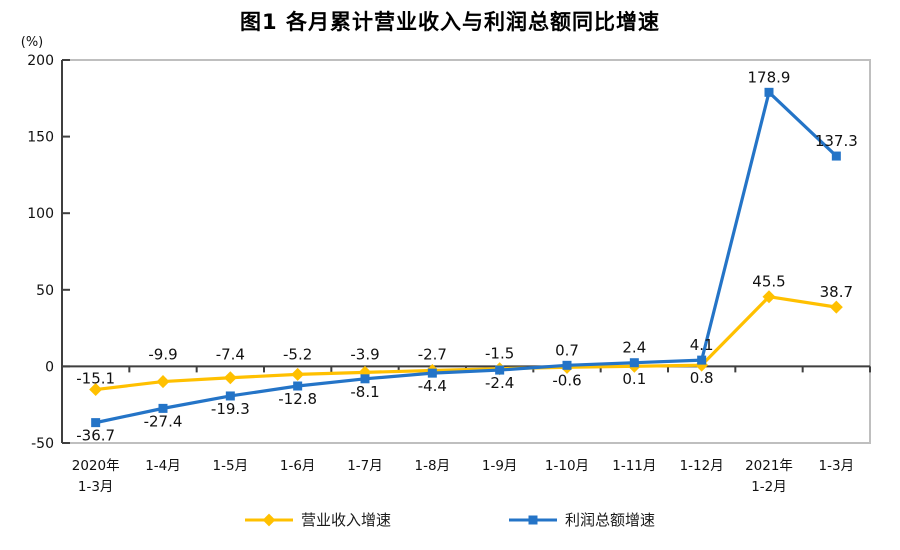 The image size is (900, 550). Describe the element at coordinates (500, 466) in the screenshot. I see `x-category-label: 1-9月` at that location.